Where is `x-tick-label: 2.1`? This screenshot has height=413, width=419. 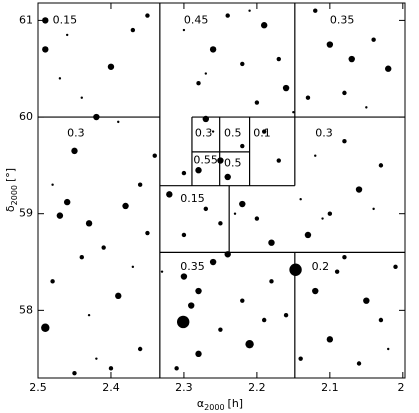
x-tick-label: 2.1 is located at coordinates (330, 387).